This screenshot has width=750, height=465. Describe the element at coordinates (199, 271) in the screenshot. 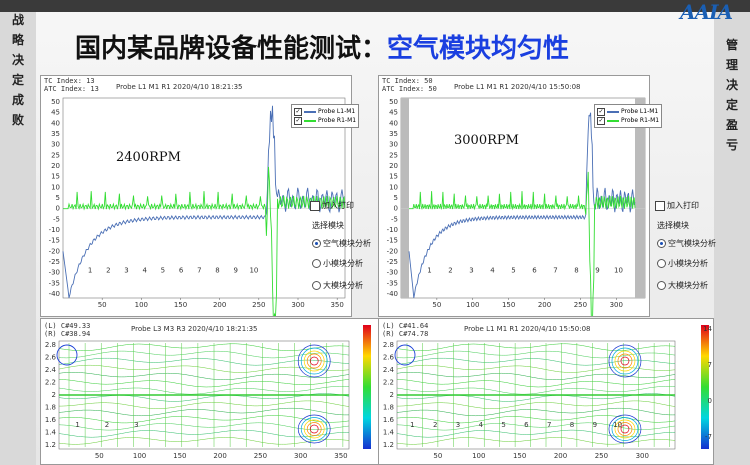

I see `segment-label: 7` at that location.